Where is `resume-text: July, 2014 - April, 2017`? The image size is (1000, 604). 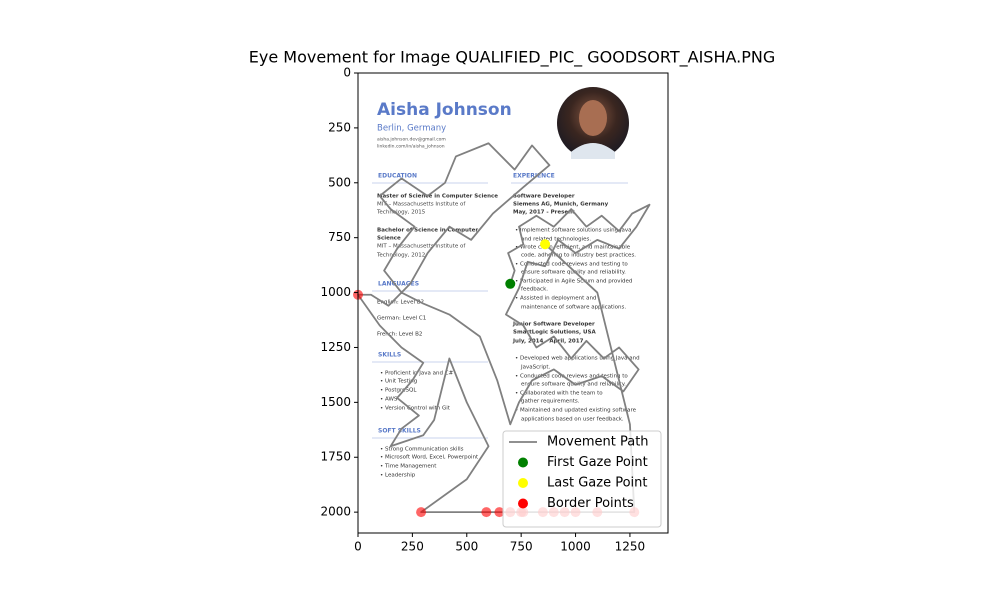
resume-text: July, 2014 - April, 2017 is located at coordinates (548, 342).